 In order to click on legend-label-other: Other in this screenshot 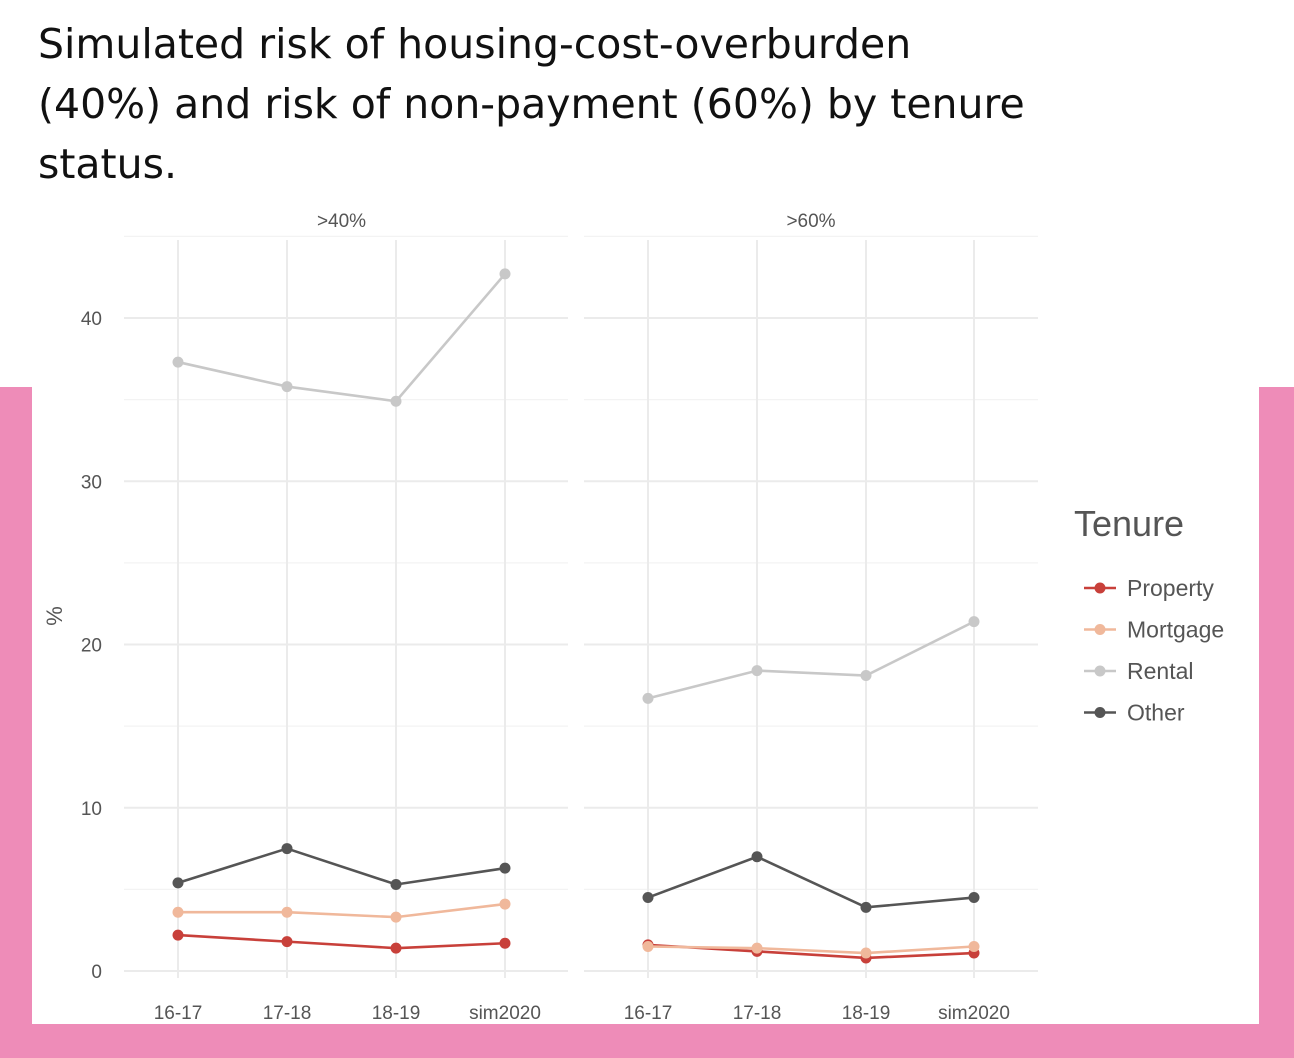, I will do `click(1156, 713)`.